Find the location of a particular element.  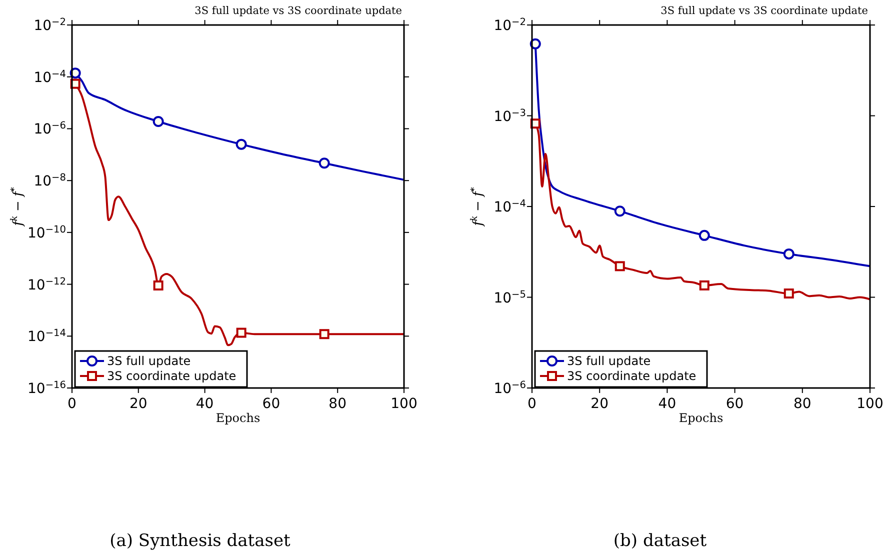

y-tick-label: 10$^{−10}$ is located at coordinates (46, 233).